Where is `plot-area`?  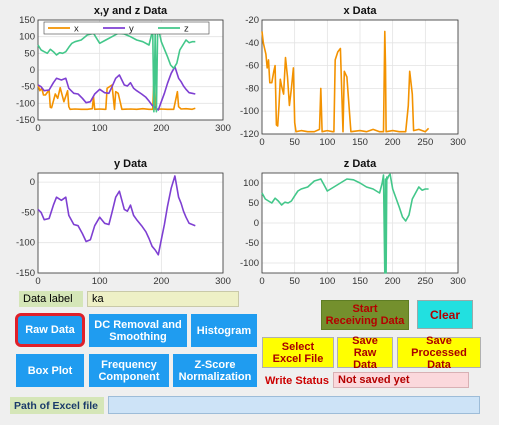
plot-area is located at coordinates (130, 223).